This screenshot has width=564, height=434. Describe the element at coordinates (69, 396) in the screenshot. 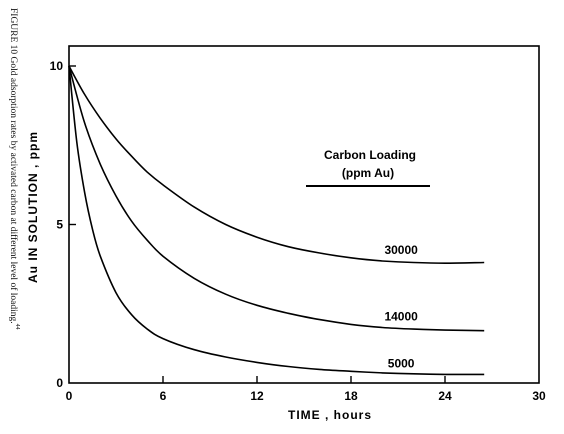

I see `x-tick-label: 0` at that location.